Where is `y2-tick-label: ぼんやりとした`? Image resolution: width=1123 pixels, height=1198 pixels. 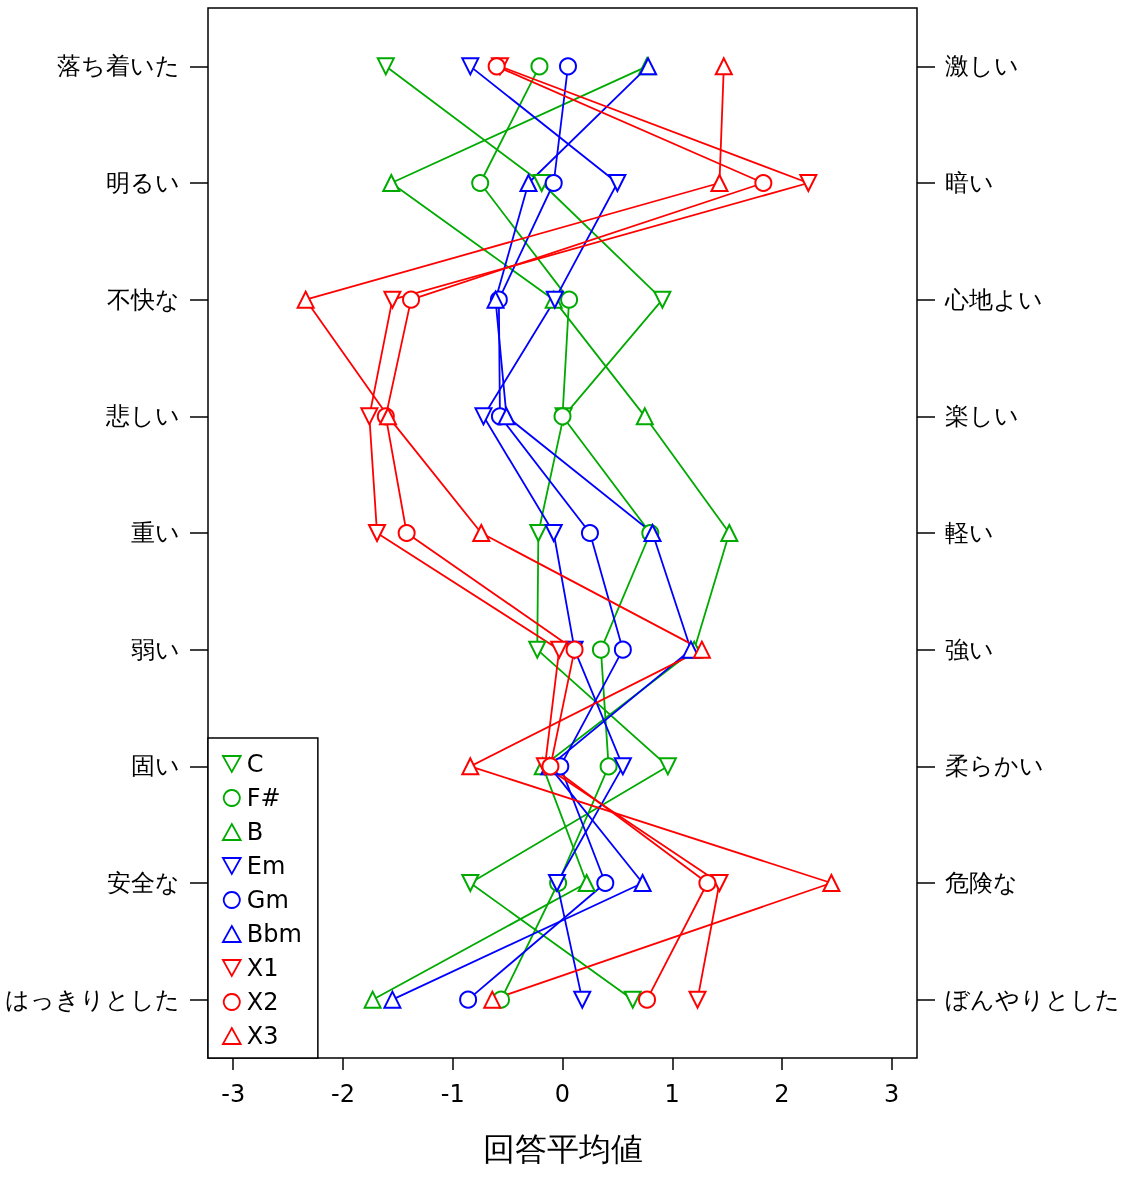
y2-tick-label: ぼんやりとした is located at coordinates (1032, 999).